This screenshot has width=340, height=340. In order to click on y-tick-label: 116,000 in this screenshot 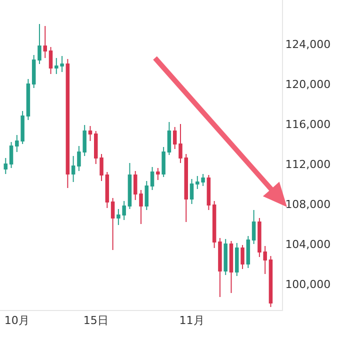, I will do `click(308, 124)`.